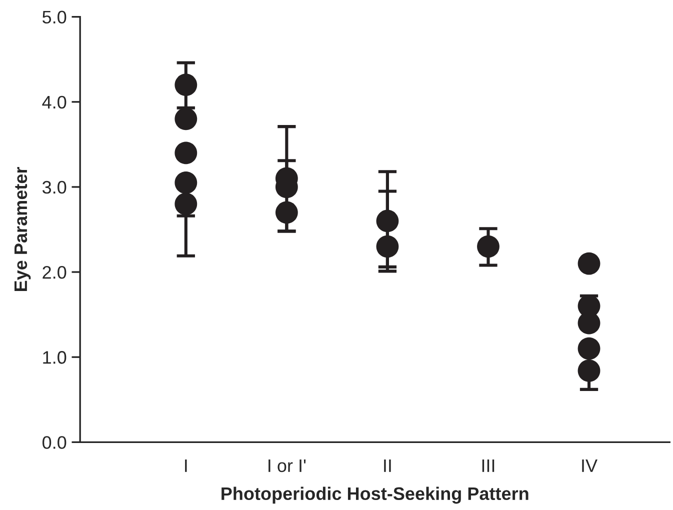  I want to click on x-tick-label: I or I', so click(287, 466).